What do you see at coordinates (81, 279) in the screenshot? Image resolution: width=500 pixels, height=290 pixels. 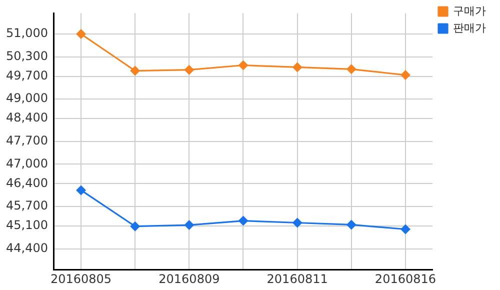 I see `x-tick-label: 20160805` at bounding box center [81, 279].